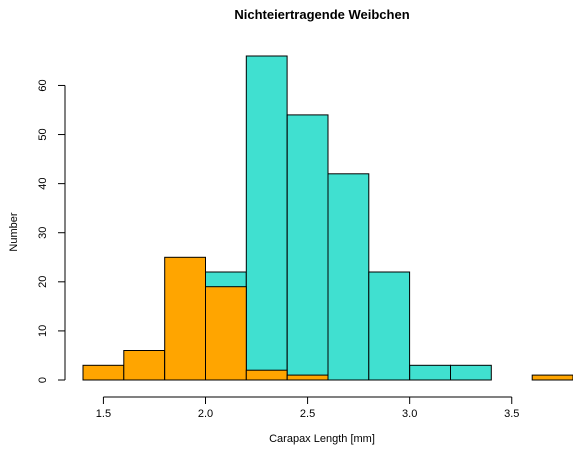 This screenshot has height=452, width=573. I want to click on x-tick-label: 2.5, so click(307, 414).